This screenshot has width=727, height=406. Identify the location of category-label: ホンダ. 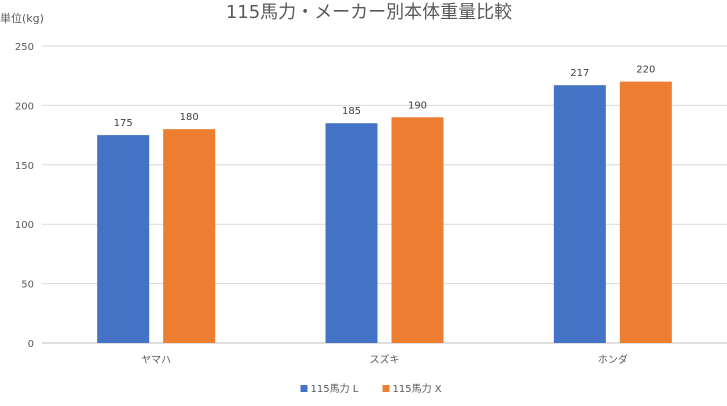
(613, 359).